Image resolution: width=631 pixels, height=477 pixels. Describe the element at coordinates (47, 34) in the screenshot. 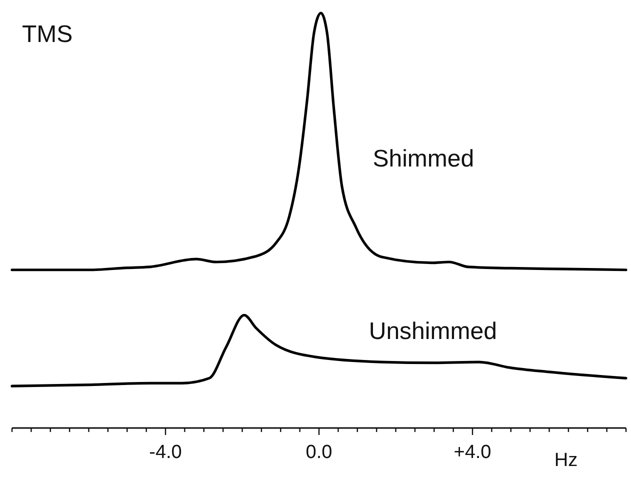

I see `chart-title: TMS` at that location.